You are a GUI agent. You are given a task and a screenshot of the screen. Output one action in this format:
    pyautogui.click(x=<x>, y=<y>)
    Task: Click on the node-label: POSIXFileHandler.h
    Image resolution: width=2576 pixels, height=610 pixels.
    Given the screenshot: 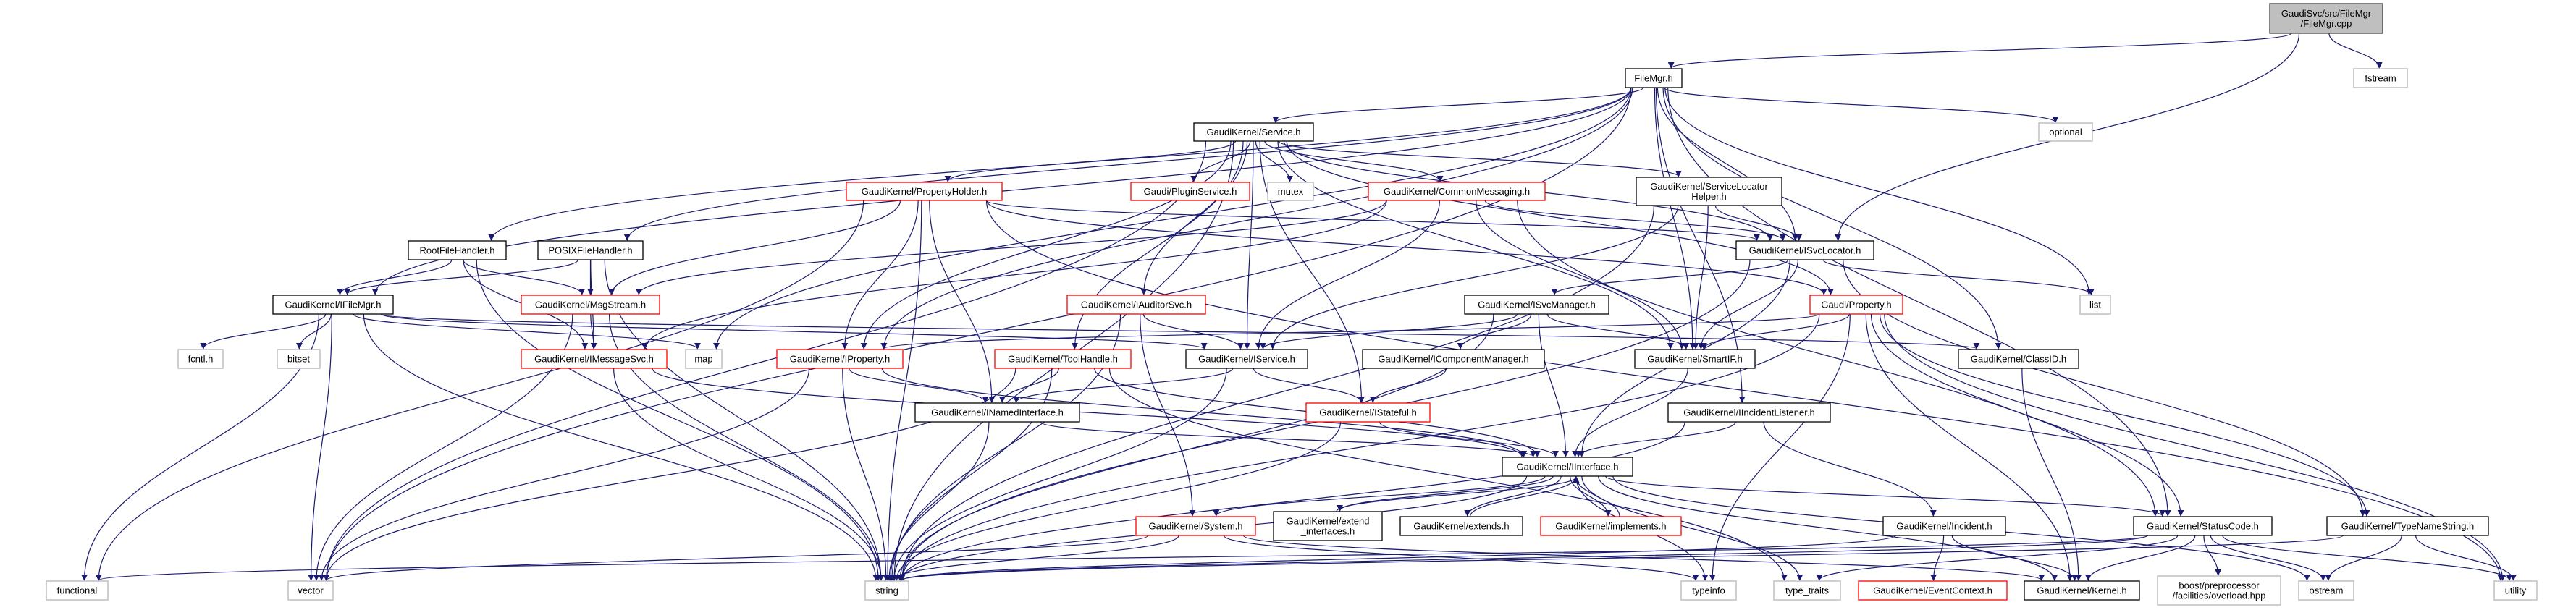 What is the action you would take?
    pyautogui.click(x=590, y=250)
    